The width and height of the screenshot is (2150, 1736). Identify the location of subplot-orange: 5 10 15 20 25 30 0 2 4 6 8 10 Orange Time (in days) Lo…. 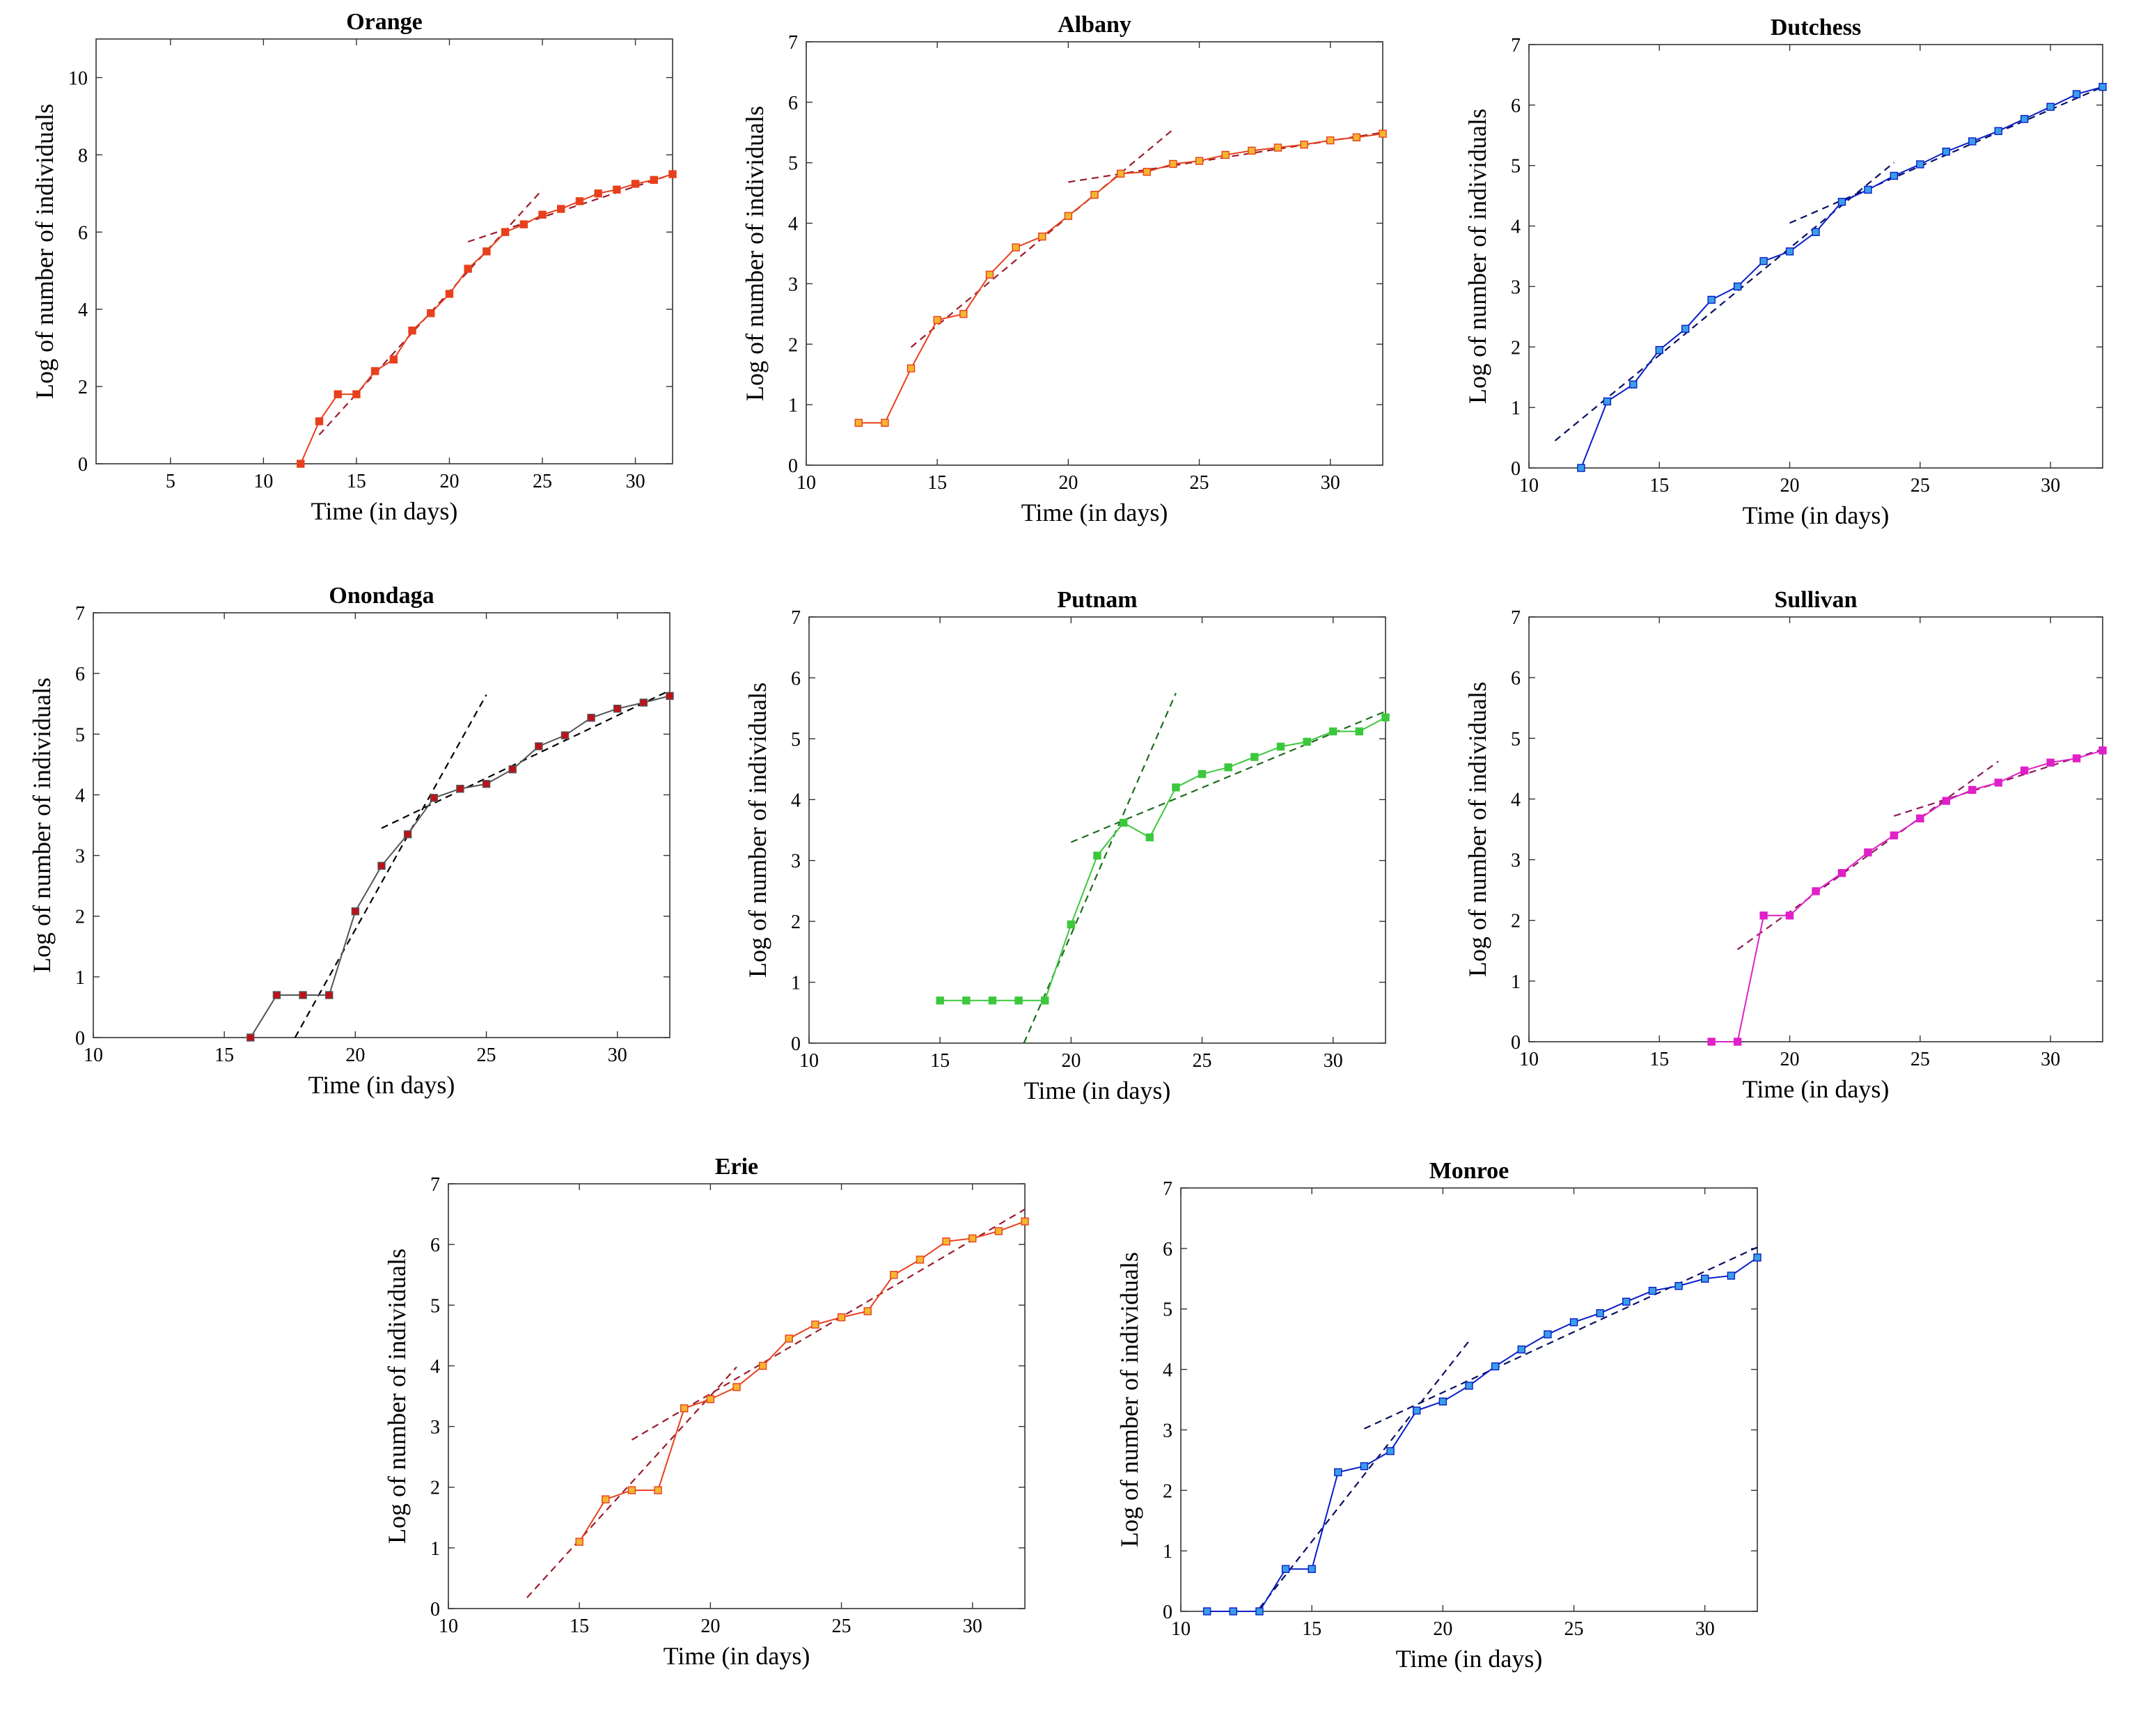
(354, 267).